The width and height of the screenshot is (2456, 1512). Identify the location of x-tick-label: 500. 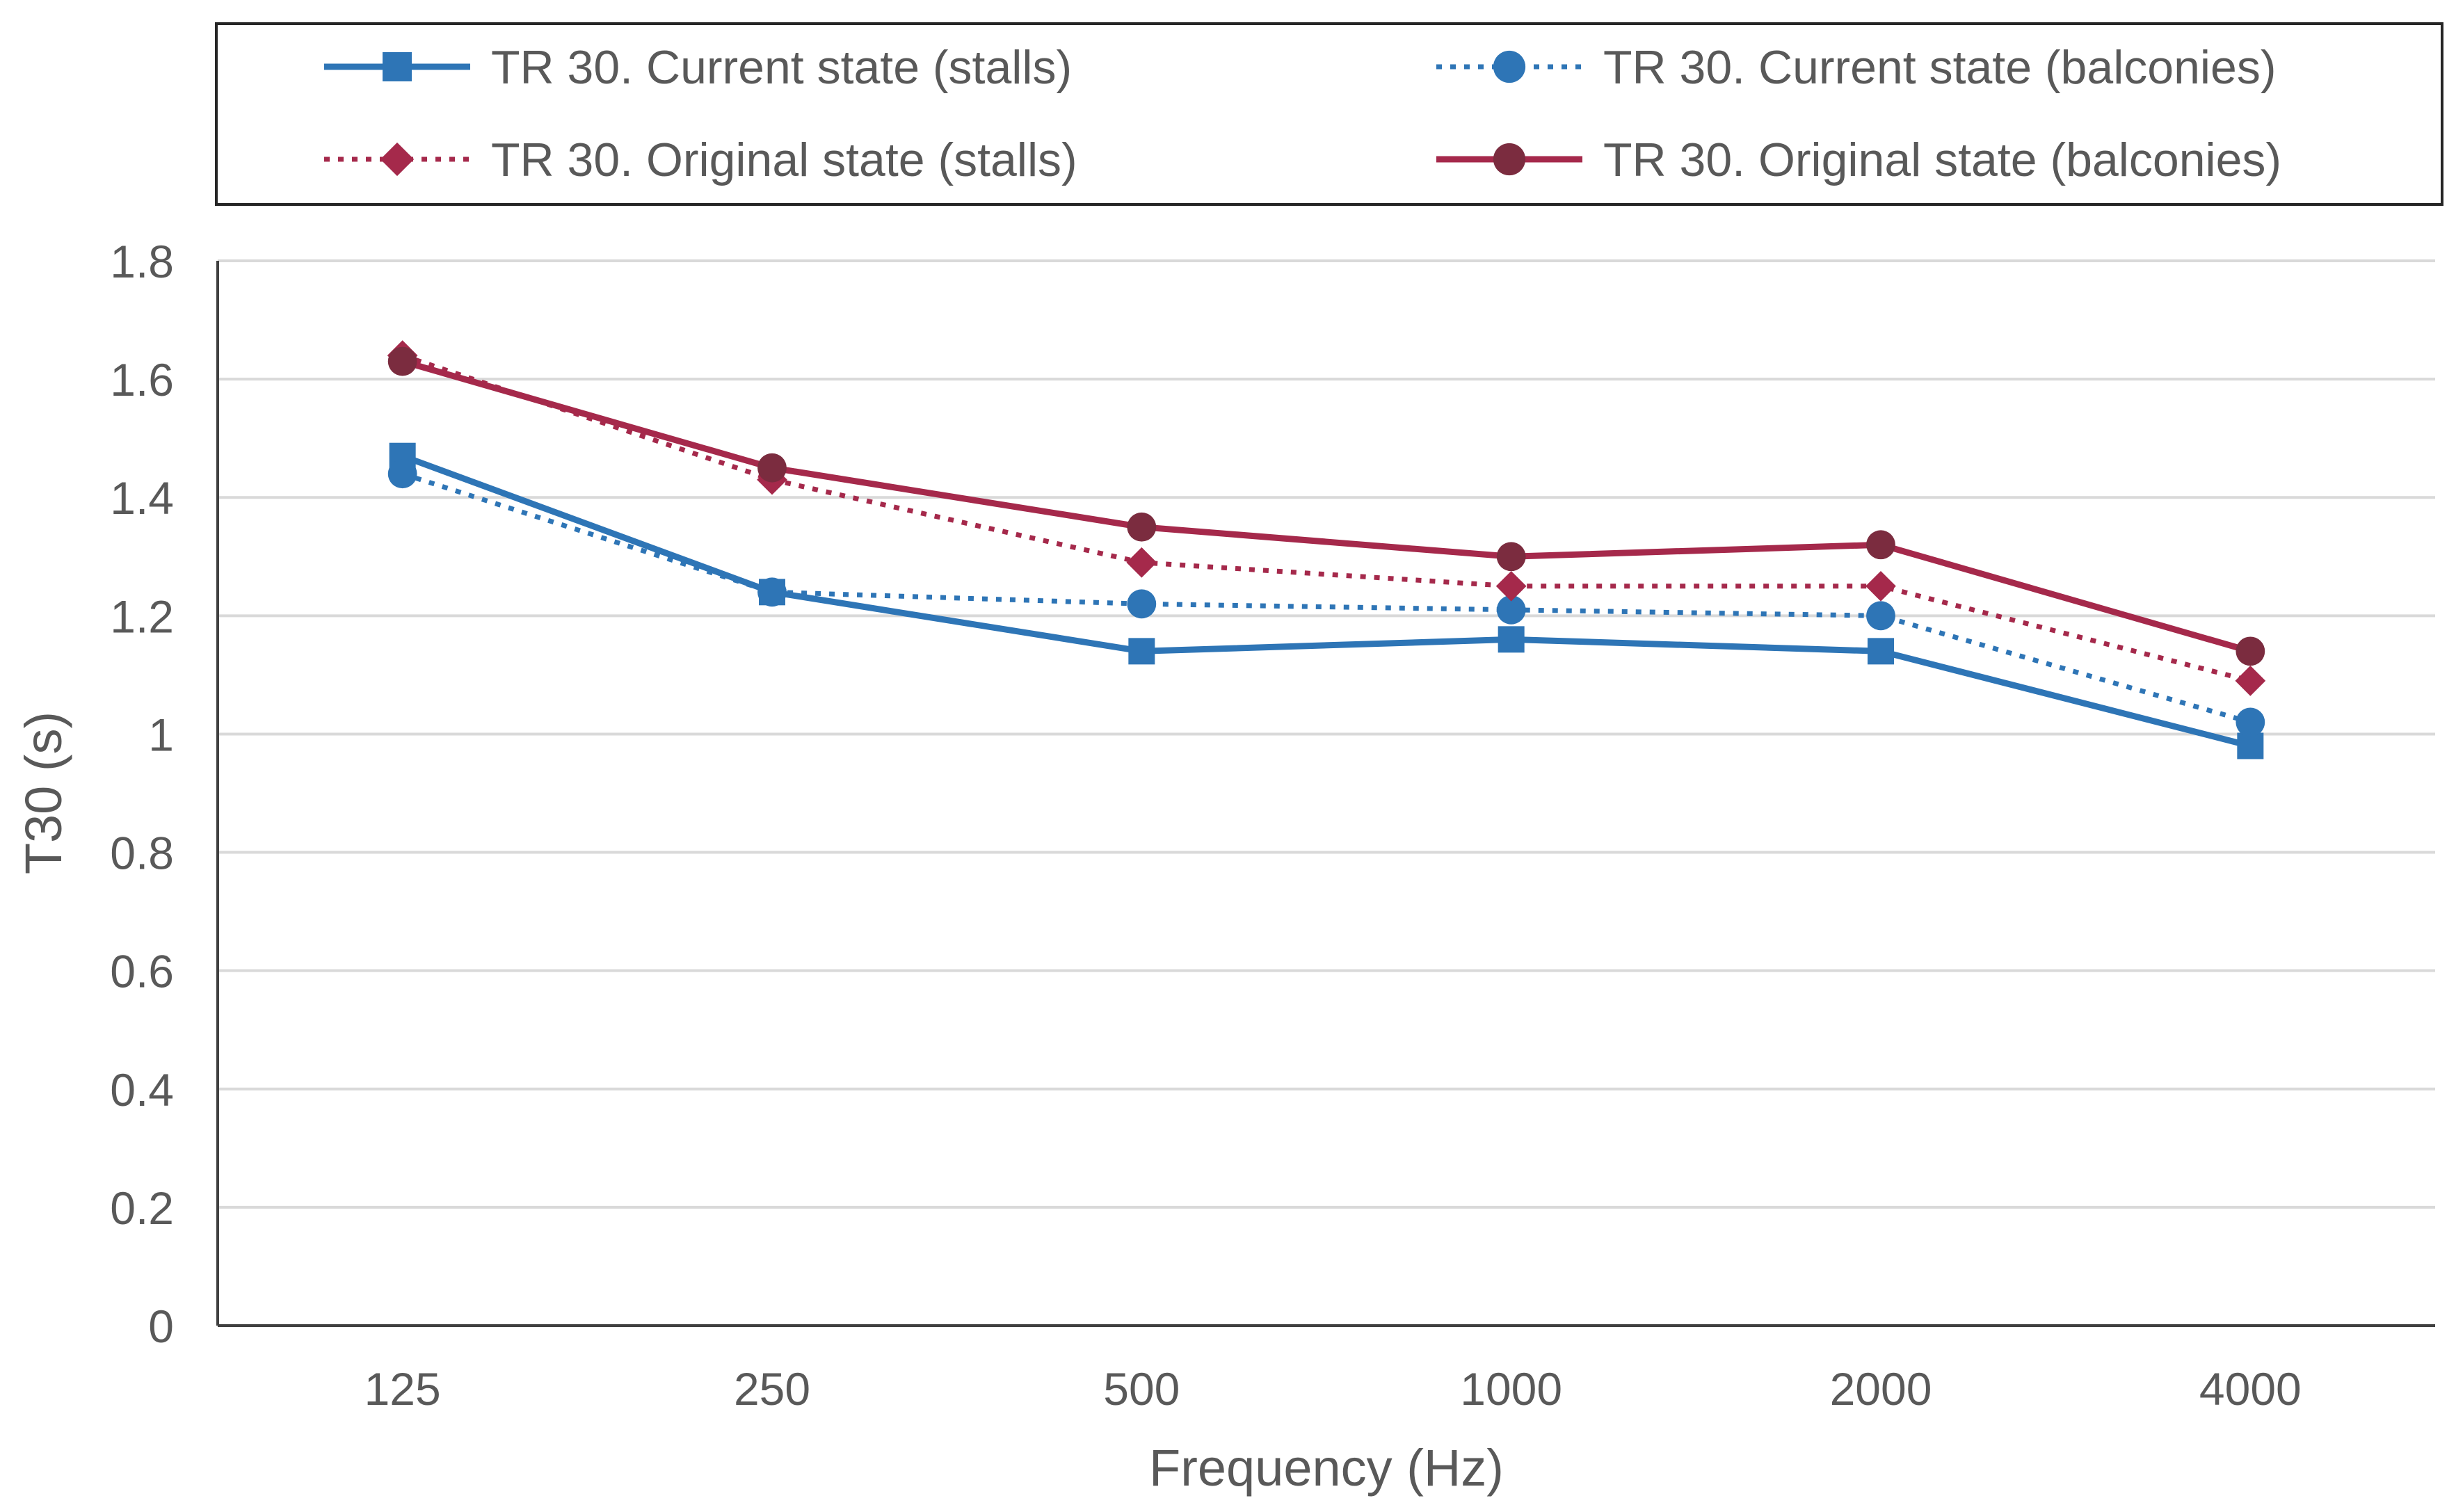
(1141, 1389).